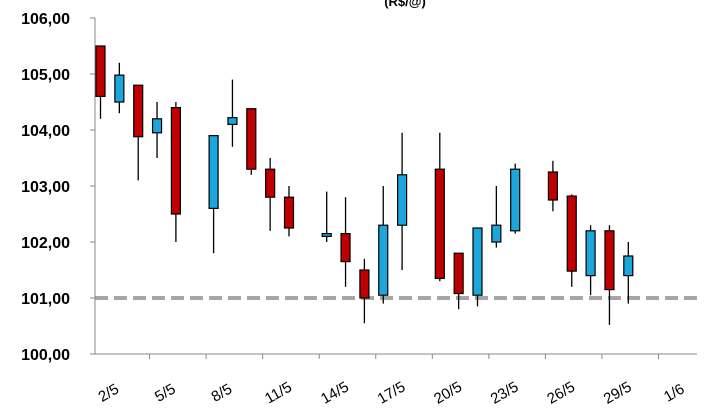 This screenshot has width=704, height=412. I want to click on y-tick-label: 102,00, so click(45, 243).